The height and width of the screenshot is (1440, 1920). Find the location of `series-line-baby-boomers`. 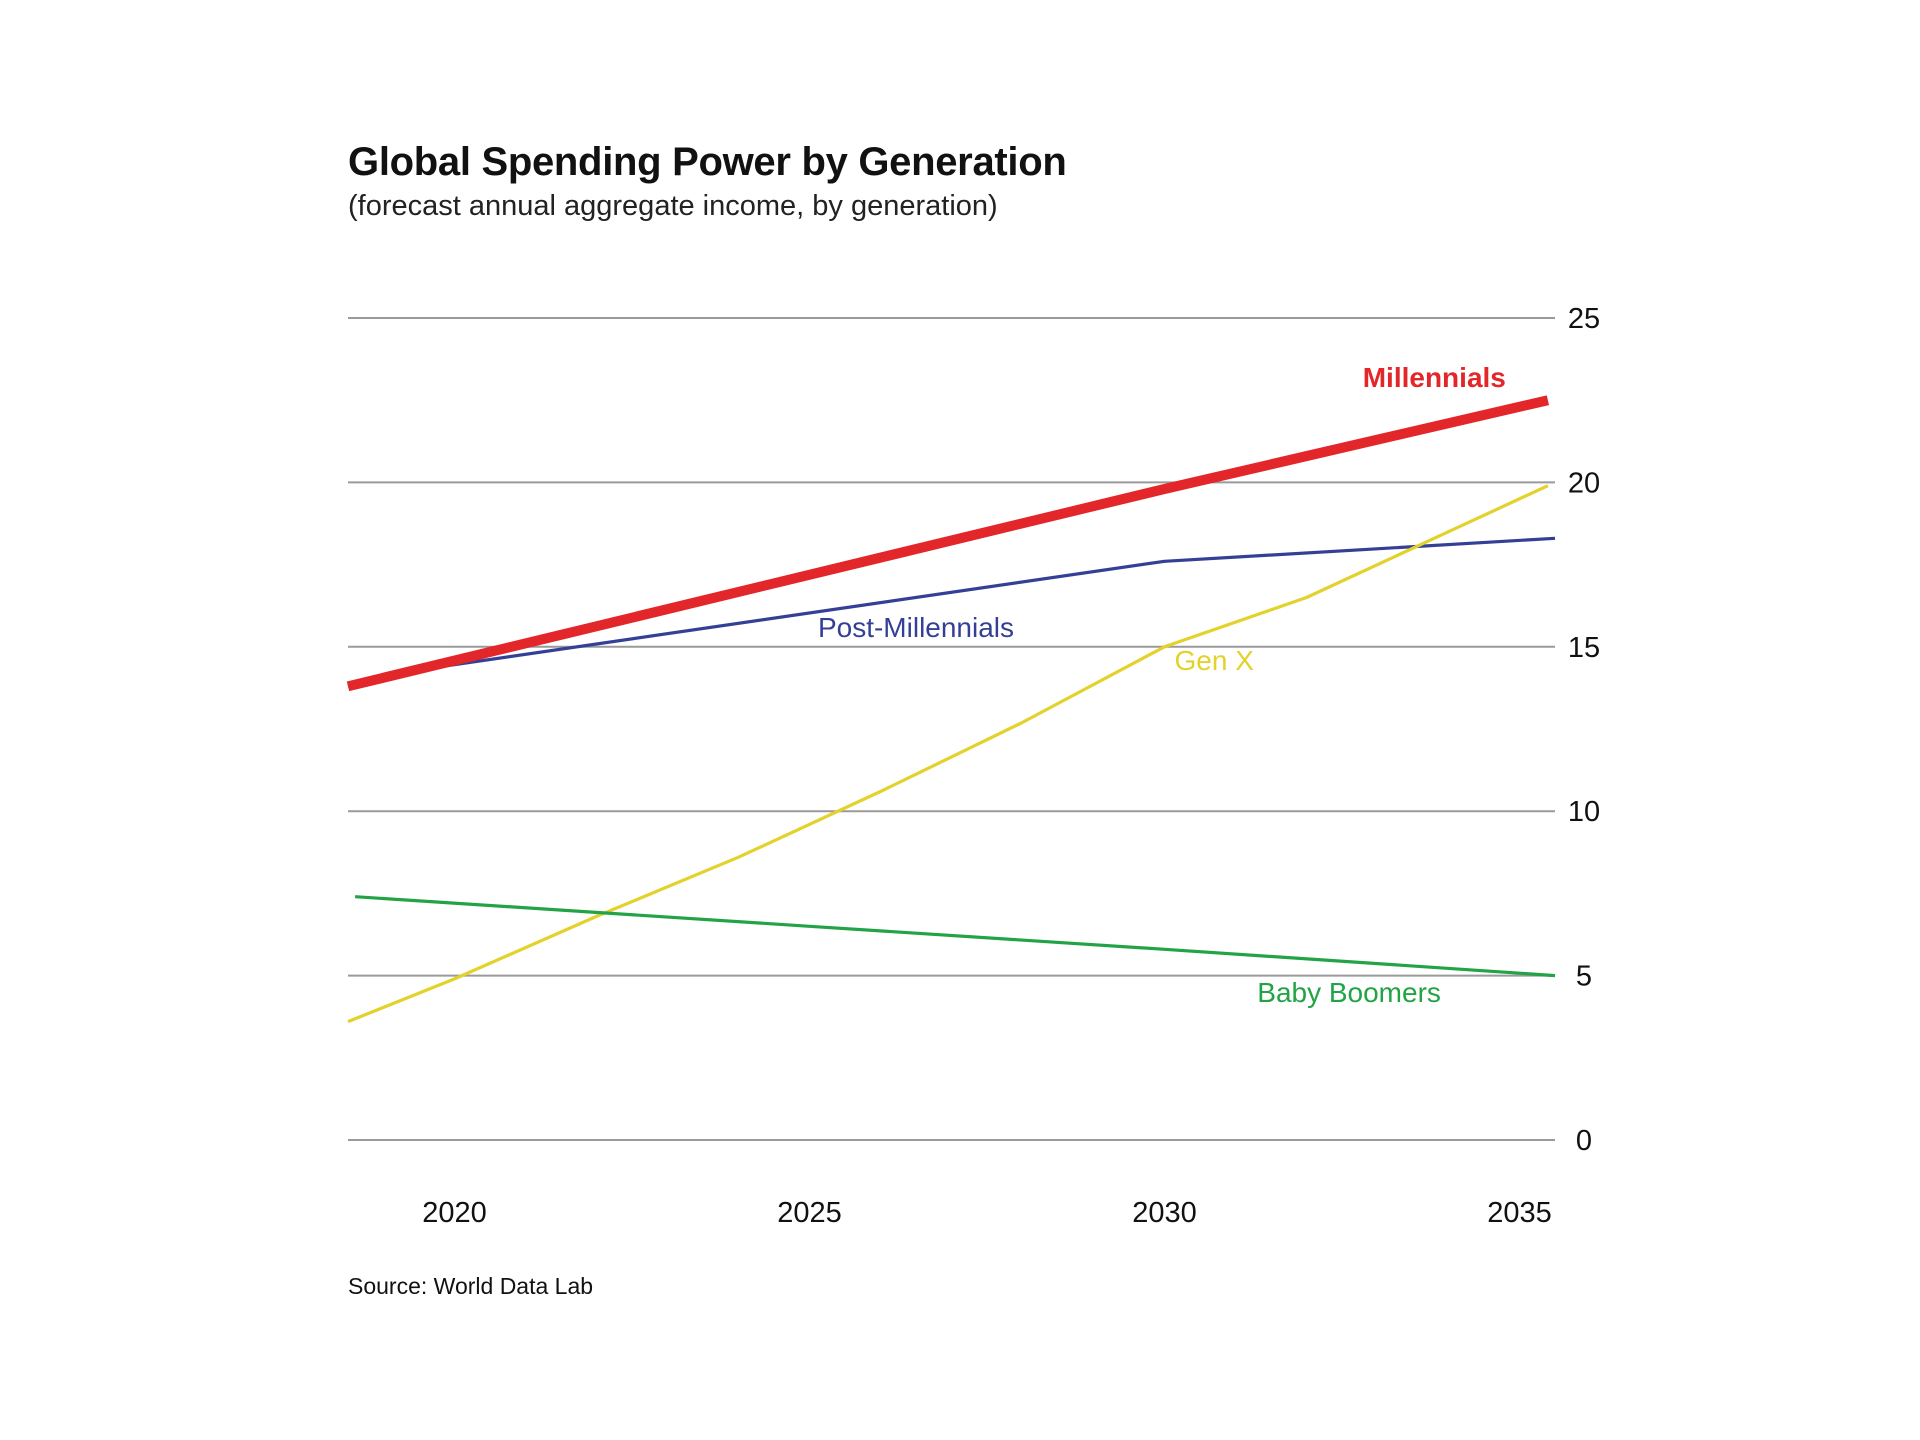

series-line-baby-boomers is located at coordinates (955, 936).